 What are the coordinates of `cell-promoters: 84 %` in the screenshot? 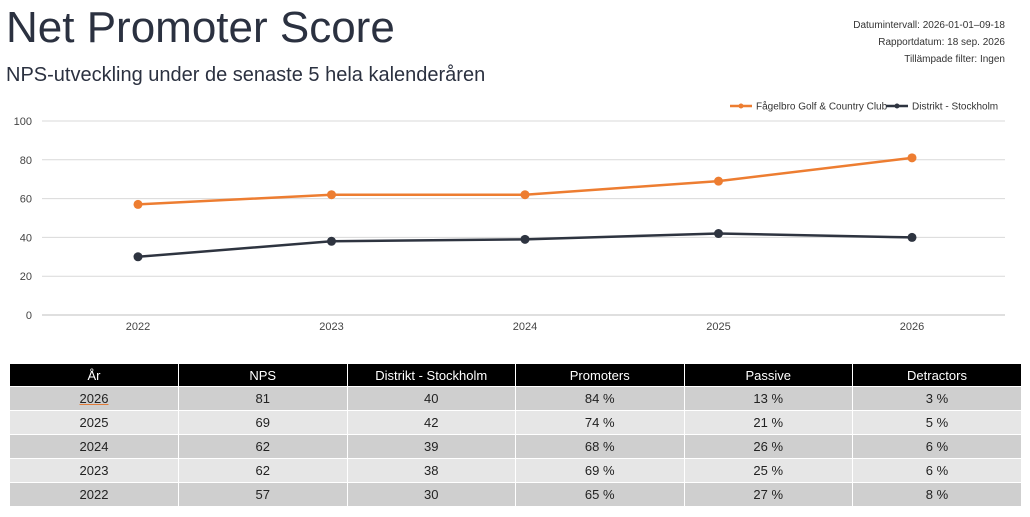 It's located at (600, 398).